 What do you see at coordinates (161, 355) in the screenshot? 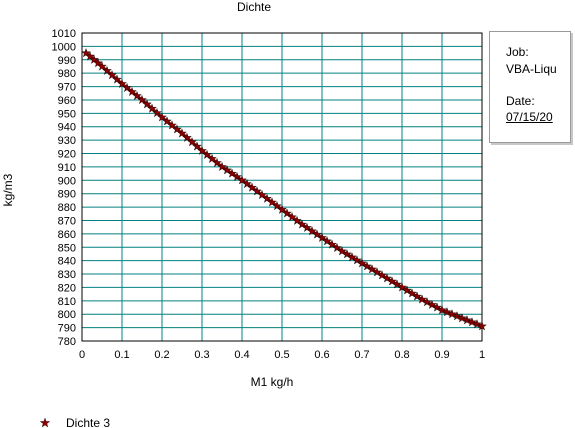
I see `x-tick-label: 0.2` at bounding box center [161, 355].